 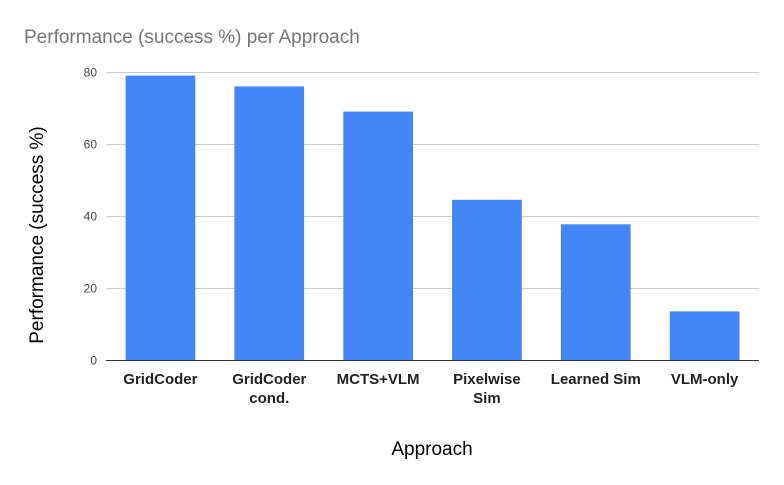 What do you see at coordinates (487, 398) in the screenshot?
I see `x-tick-label-line: Sim` at bounding box center [487, 398].